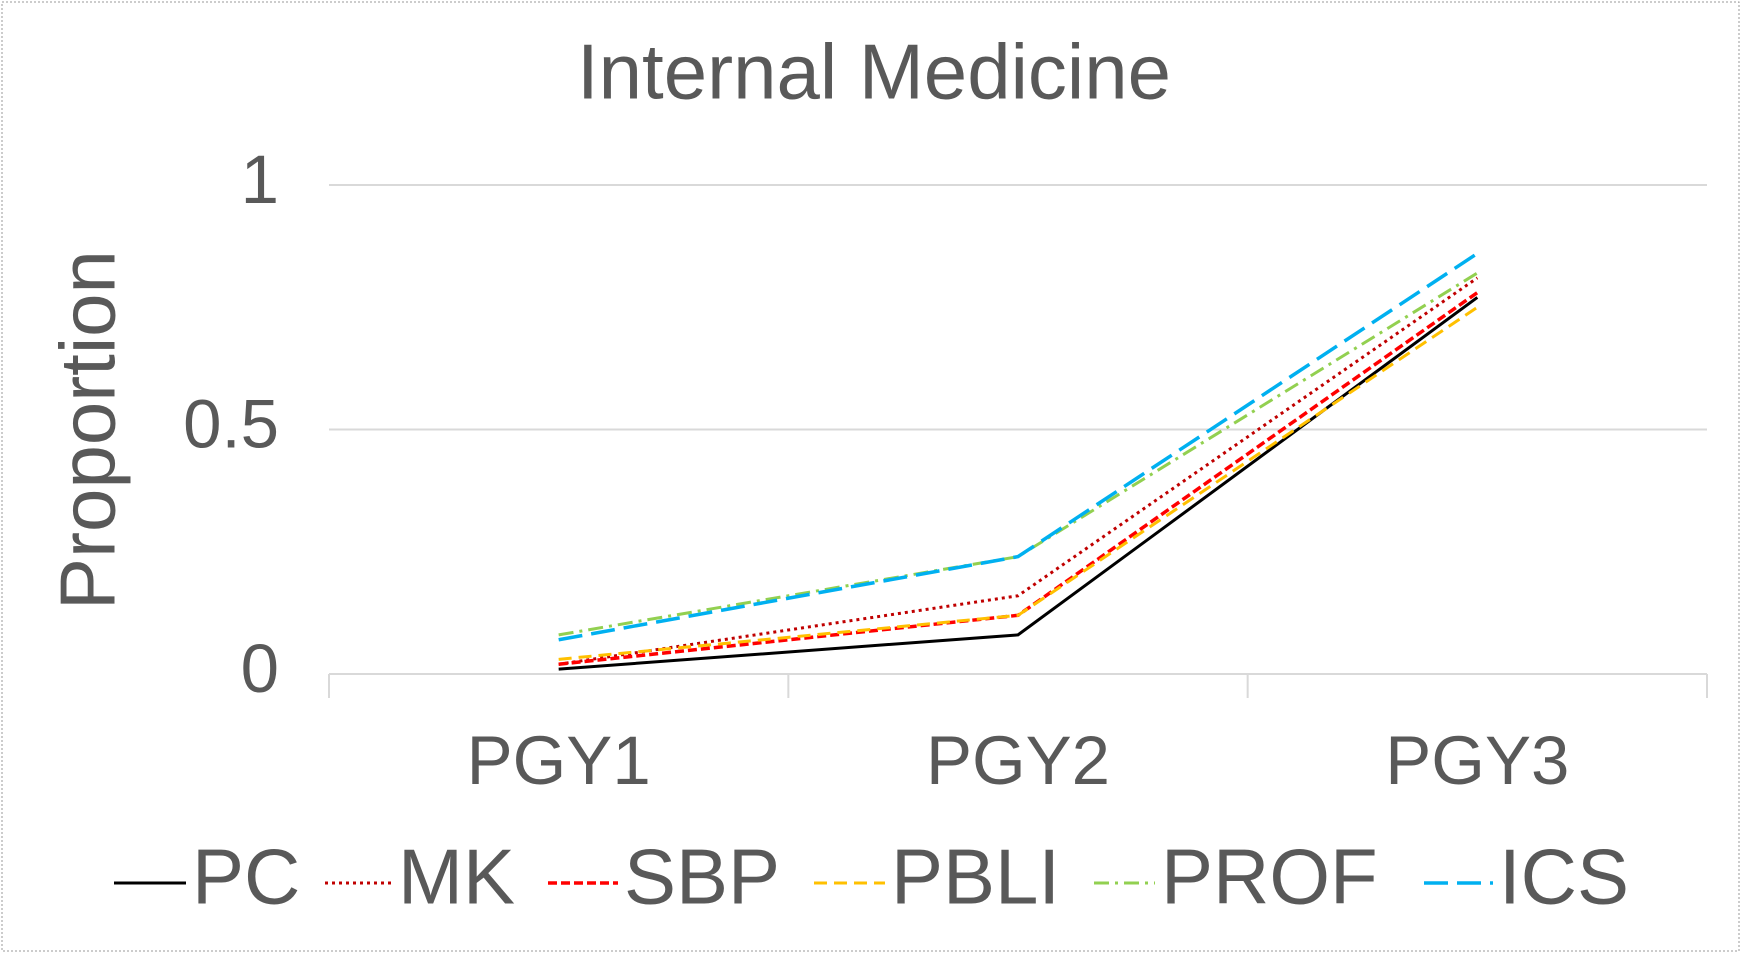 This screenshot has height=953, width=1741. What do you see at coordinates (231, 424) in the screenshot?
I see `y-tick-label: 0.5` at bounding box center [231, 424].